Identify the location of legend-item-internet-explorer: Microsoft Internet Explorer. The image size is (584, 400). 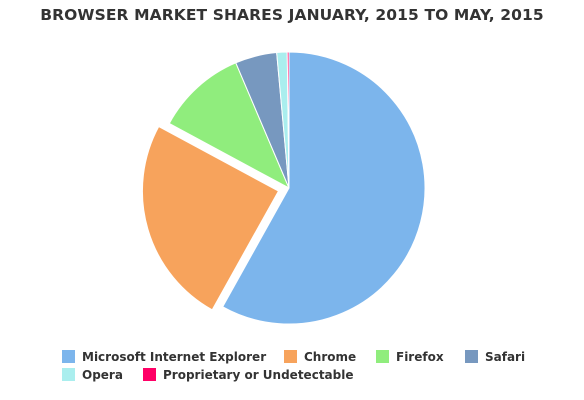
(164, 357).